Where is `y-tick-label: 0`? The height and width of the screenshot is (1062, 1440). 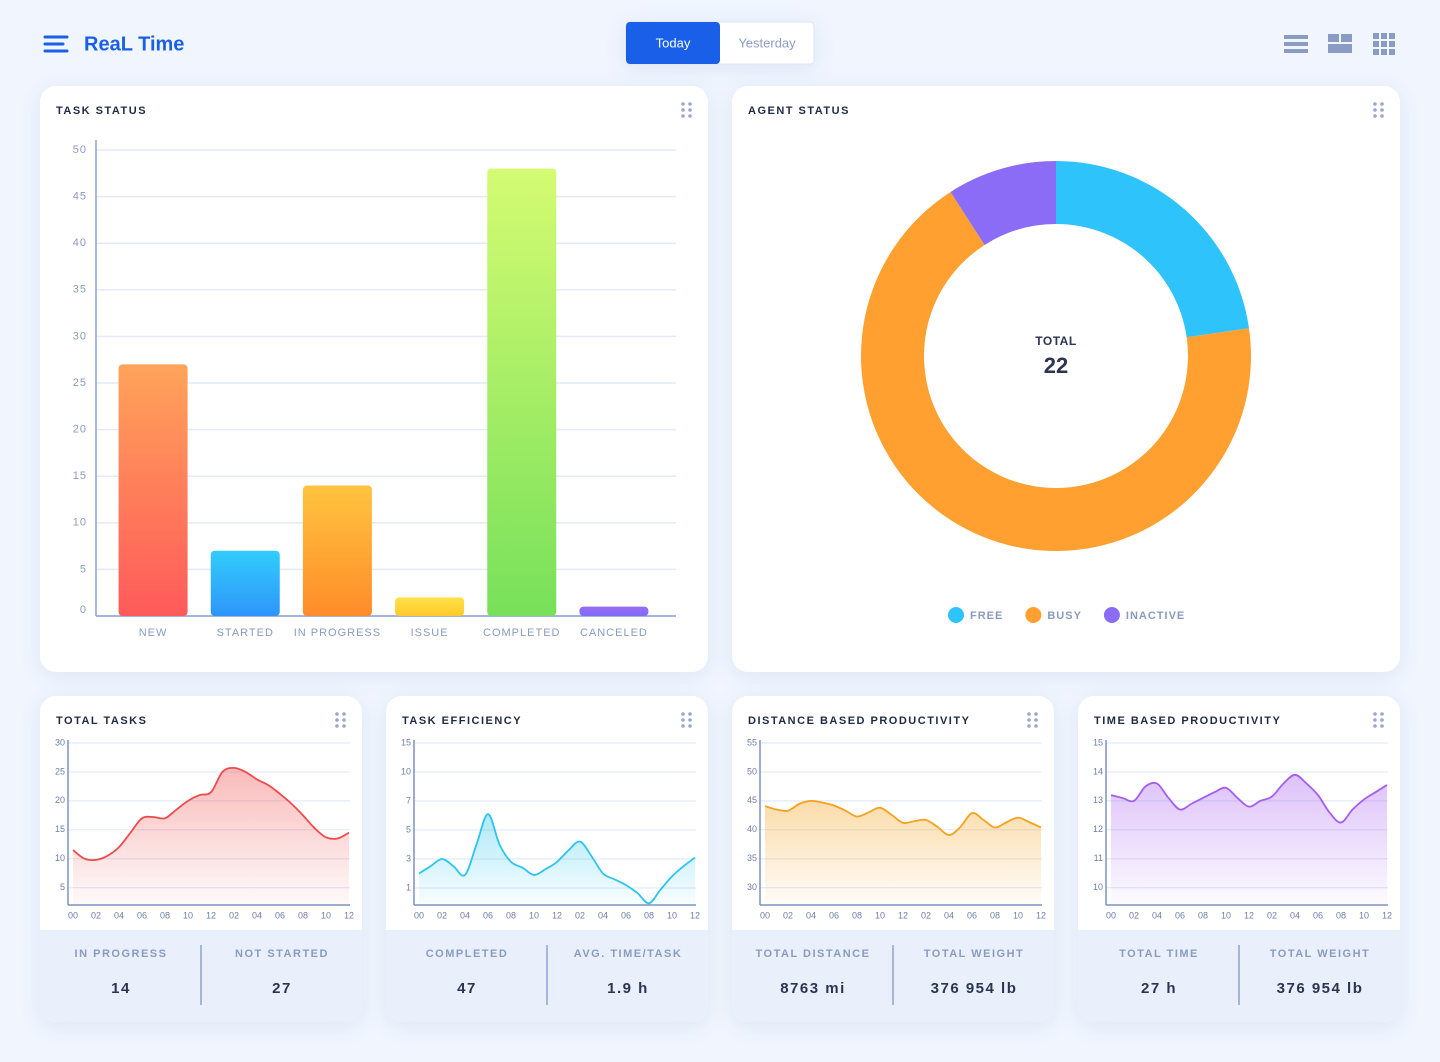 y-tick-label: 0 is located at coordinates (83, 610).